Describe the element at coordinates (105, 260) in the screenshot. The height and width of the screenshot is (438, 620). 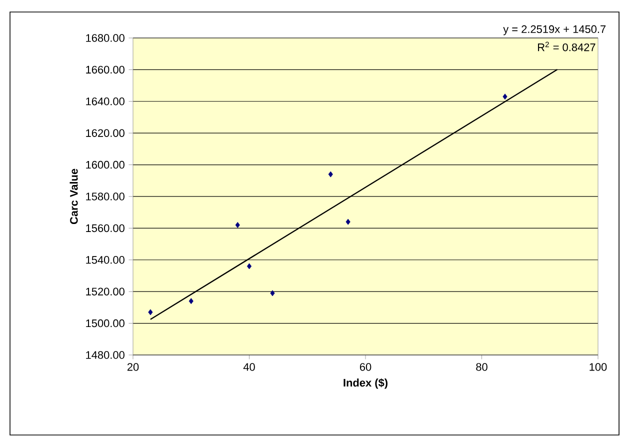
I see `y-tick-label: 1540.00` at that location.